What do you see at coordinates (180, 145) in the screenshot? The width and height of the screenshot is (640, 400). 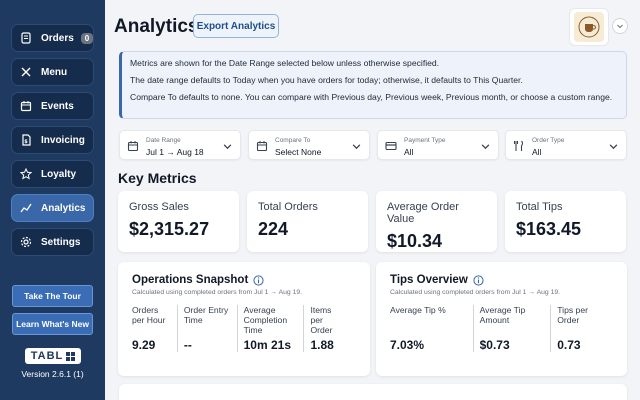 I see `date-range-filter: Date Range Jul 1 → Aug 18` at bounding box center [180, 145].